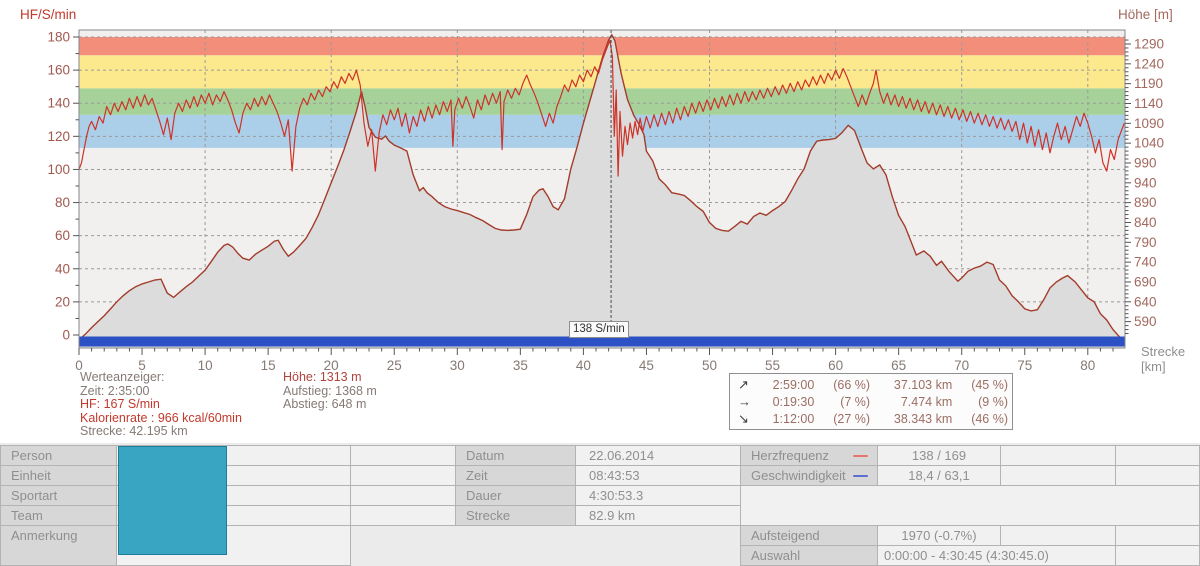 The image size is (1200, 566). I want to click on uphill-arrow-icon: ↗, so click(743, 384).